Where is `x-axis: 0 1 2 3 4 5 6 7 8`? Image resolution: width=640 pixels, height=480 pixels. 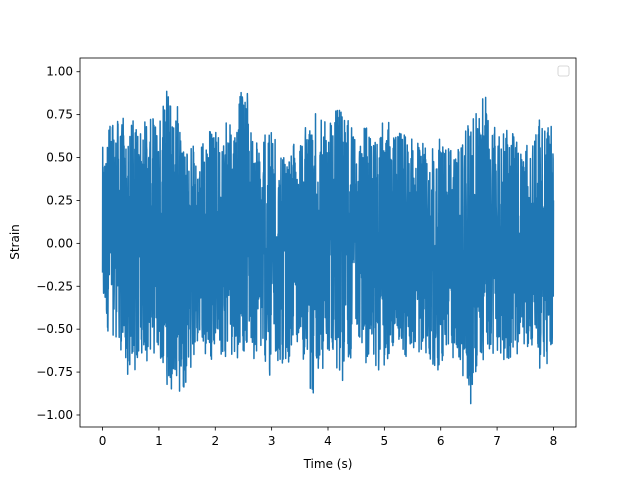
x-axis: 0 1 2 3 4 5 6 7 8 is located at coordinates (328, 437).